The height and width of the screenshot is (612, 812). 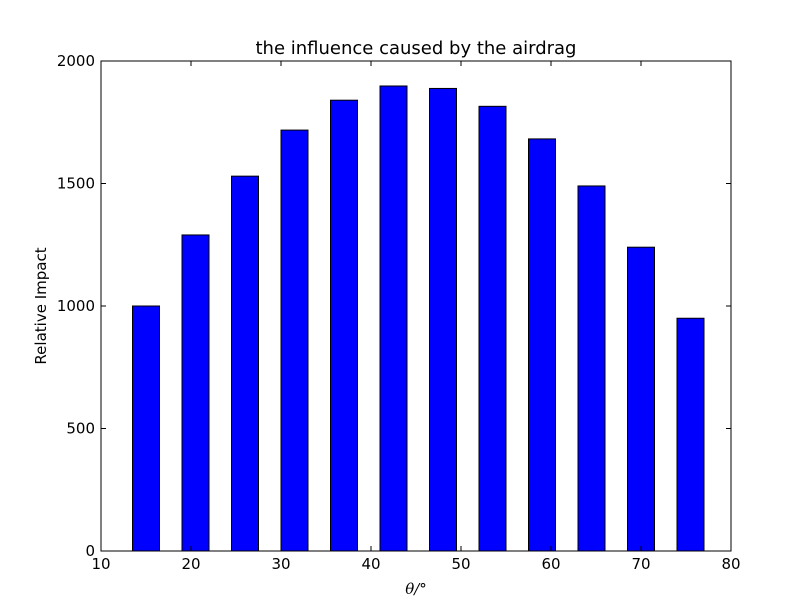 I want to click on y-tick-label-0: 0, so click(x=90, y=551).